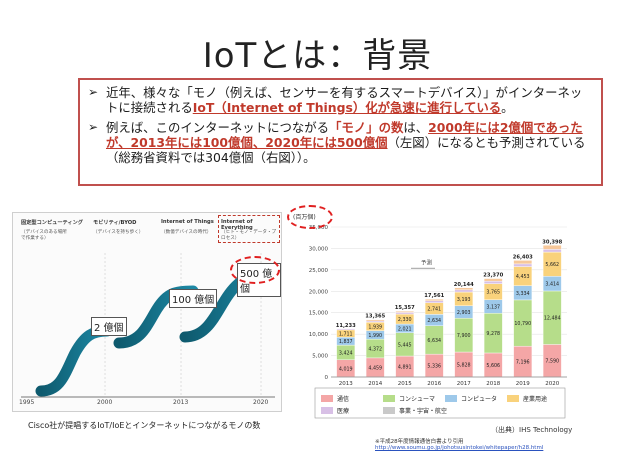 The width and height of the screenshot is (635, 476). Describe the element at coordinates (375, 350) in the screenshot. I see `bar-data-label: 4,372` at that location.